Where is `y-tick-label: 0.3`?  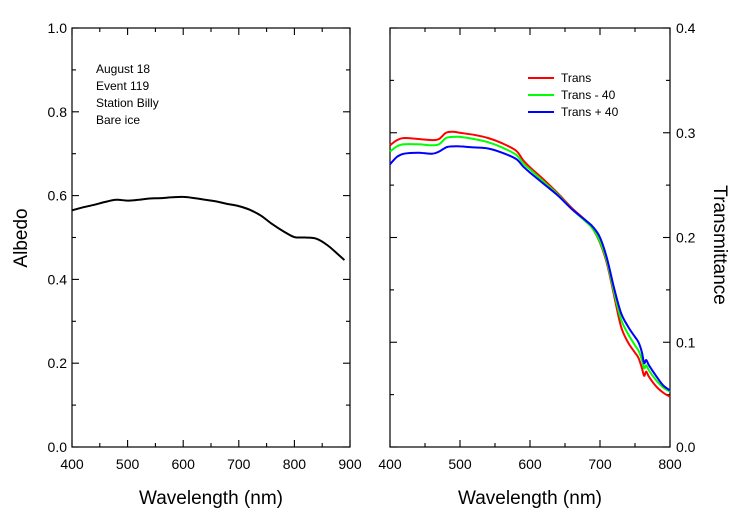 y-tick-label: 0.3 is located at coordinates (686, 133).